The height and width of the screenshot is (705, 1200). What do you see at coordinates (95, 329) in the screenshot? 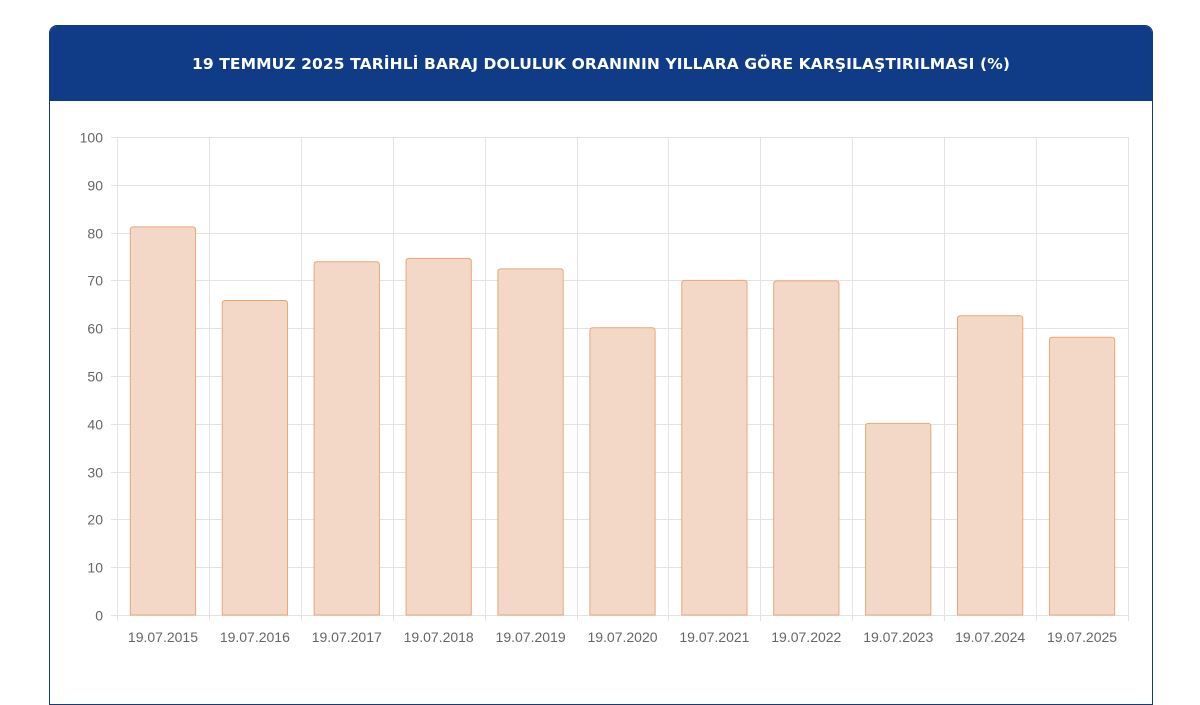
I see `y-tick-label: 60` at bounding box center [95, 329].